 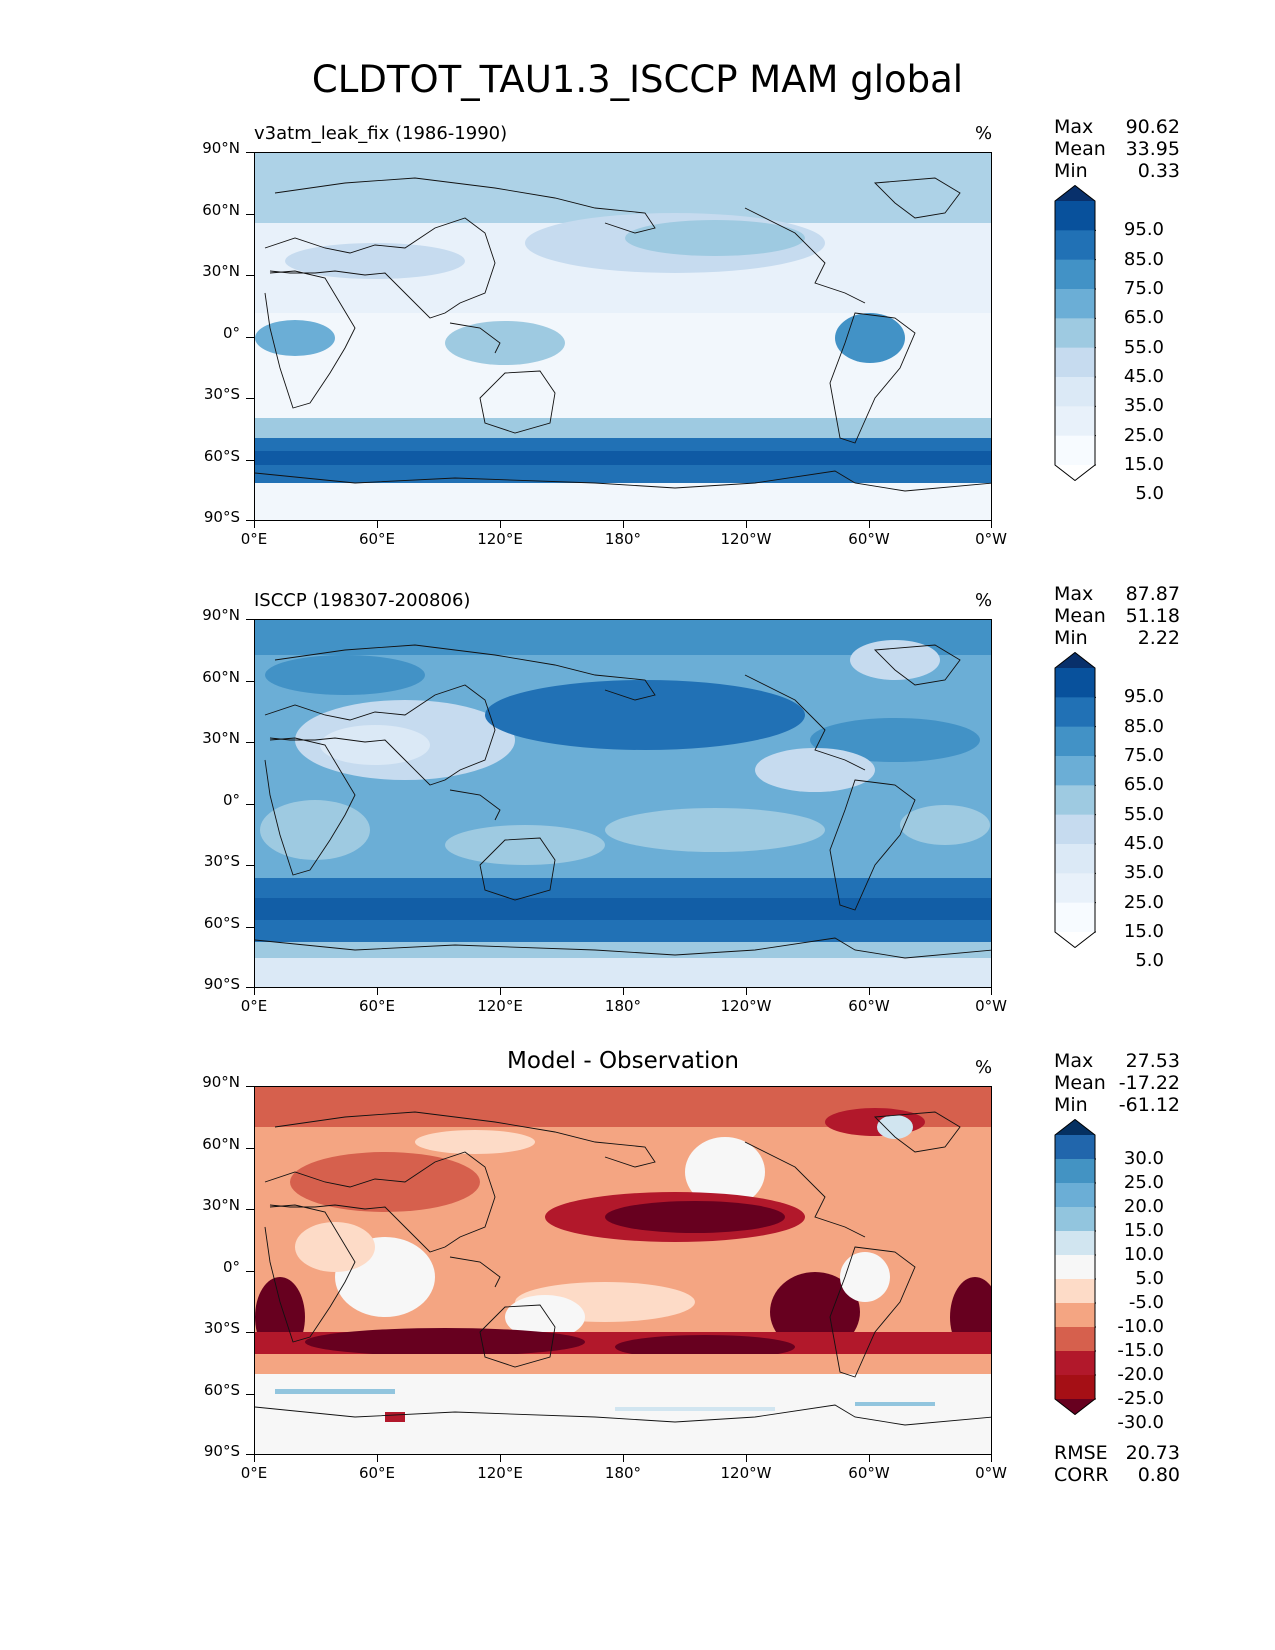 I want to click on stat-label: Max, so click(x=1074, y=594).